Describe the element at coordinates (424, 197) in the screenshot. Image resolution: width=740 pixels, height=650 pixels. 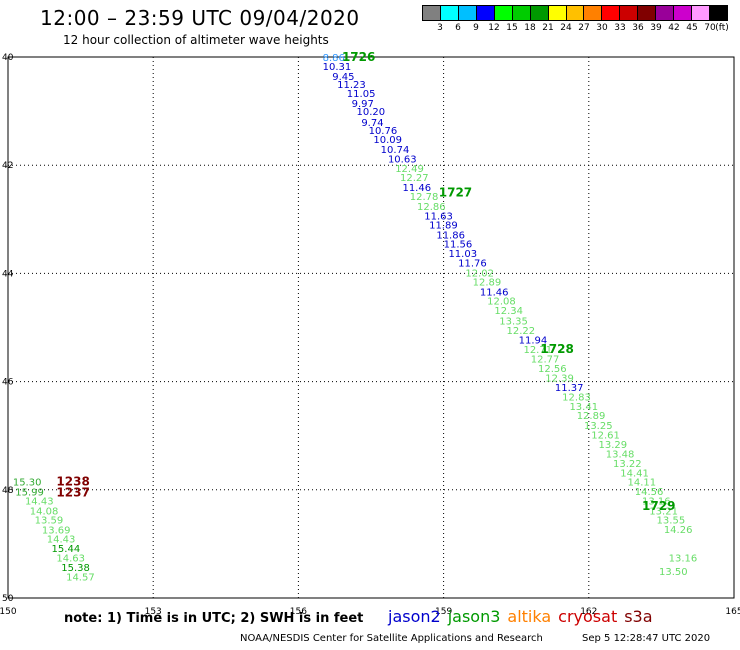
I see `wave-height-reading: 12.78` at that location.